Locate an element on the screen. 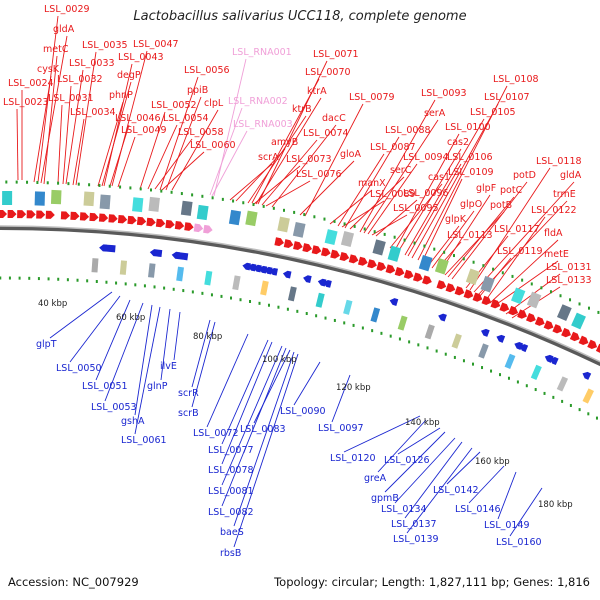 The height and width of the screenshot is (600, 600). gene-label: LSL_0083 is located at coordinates (263, 429).